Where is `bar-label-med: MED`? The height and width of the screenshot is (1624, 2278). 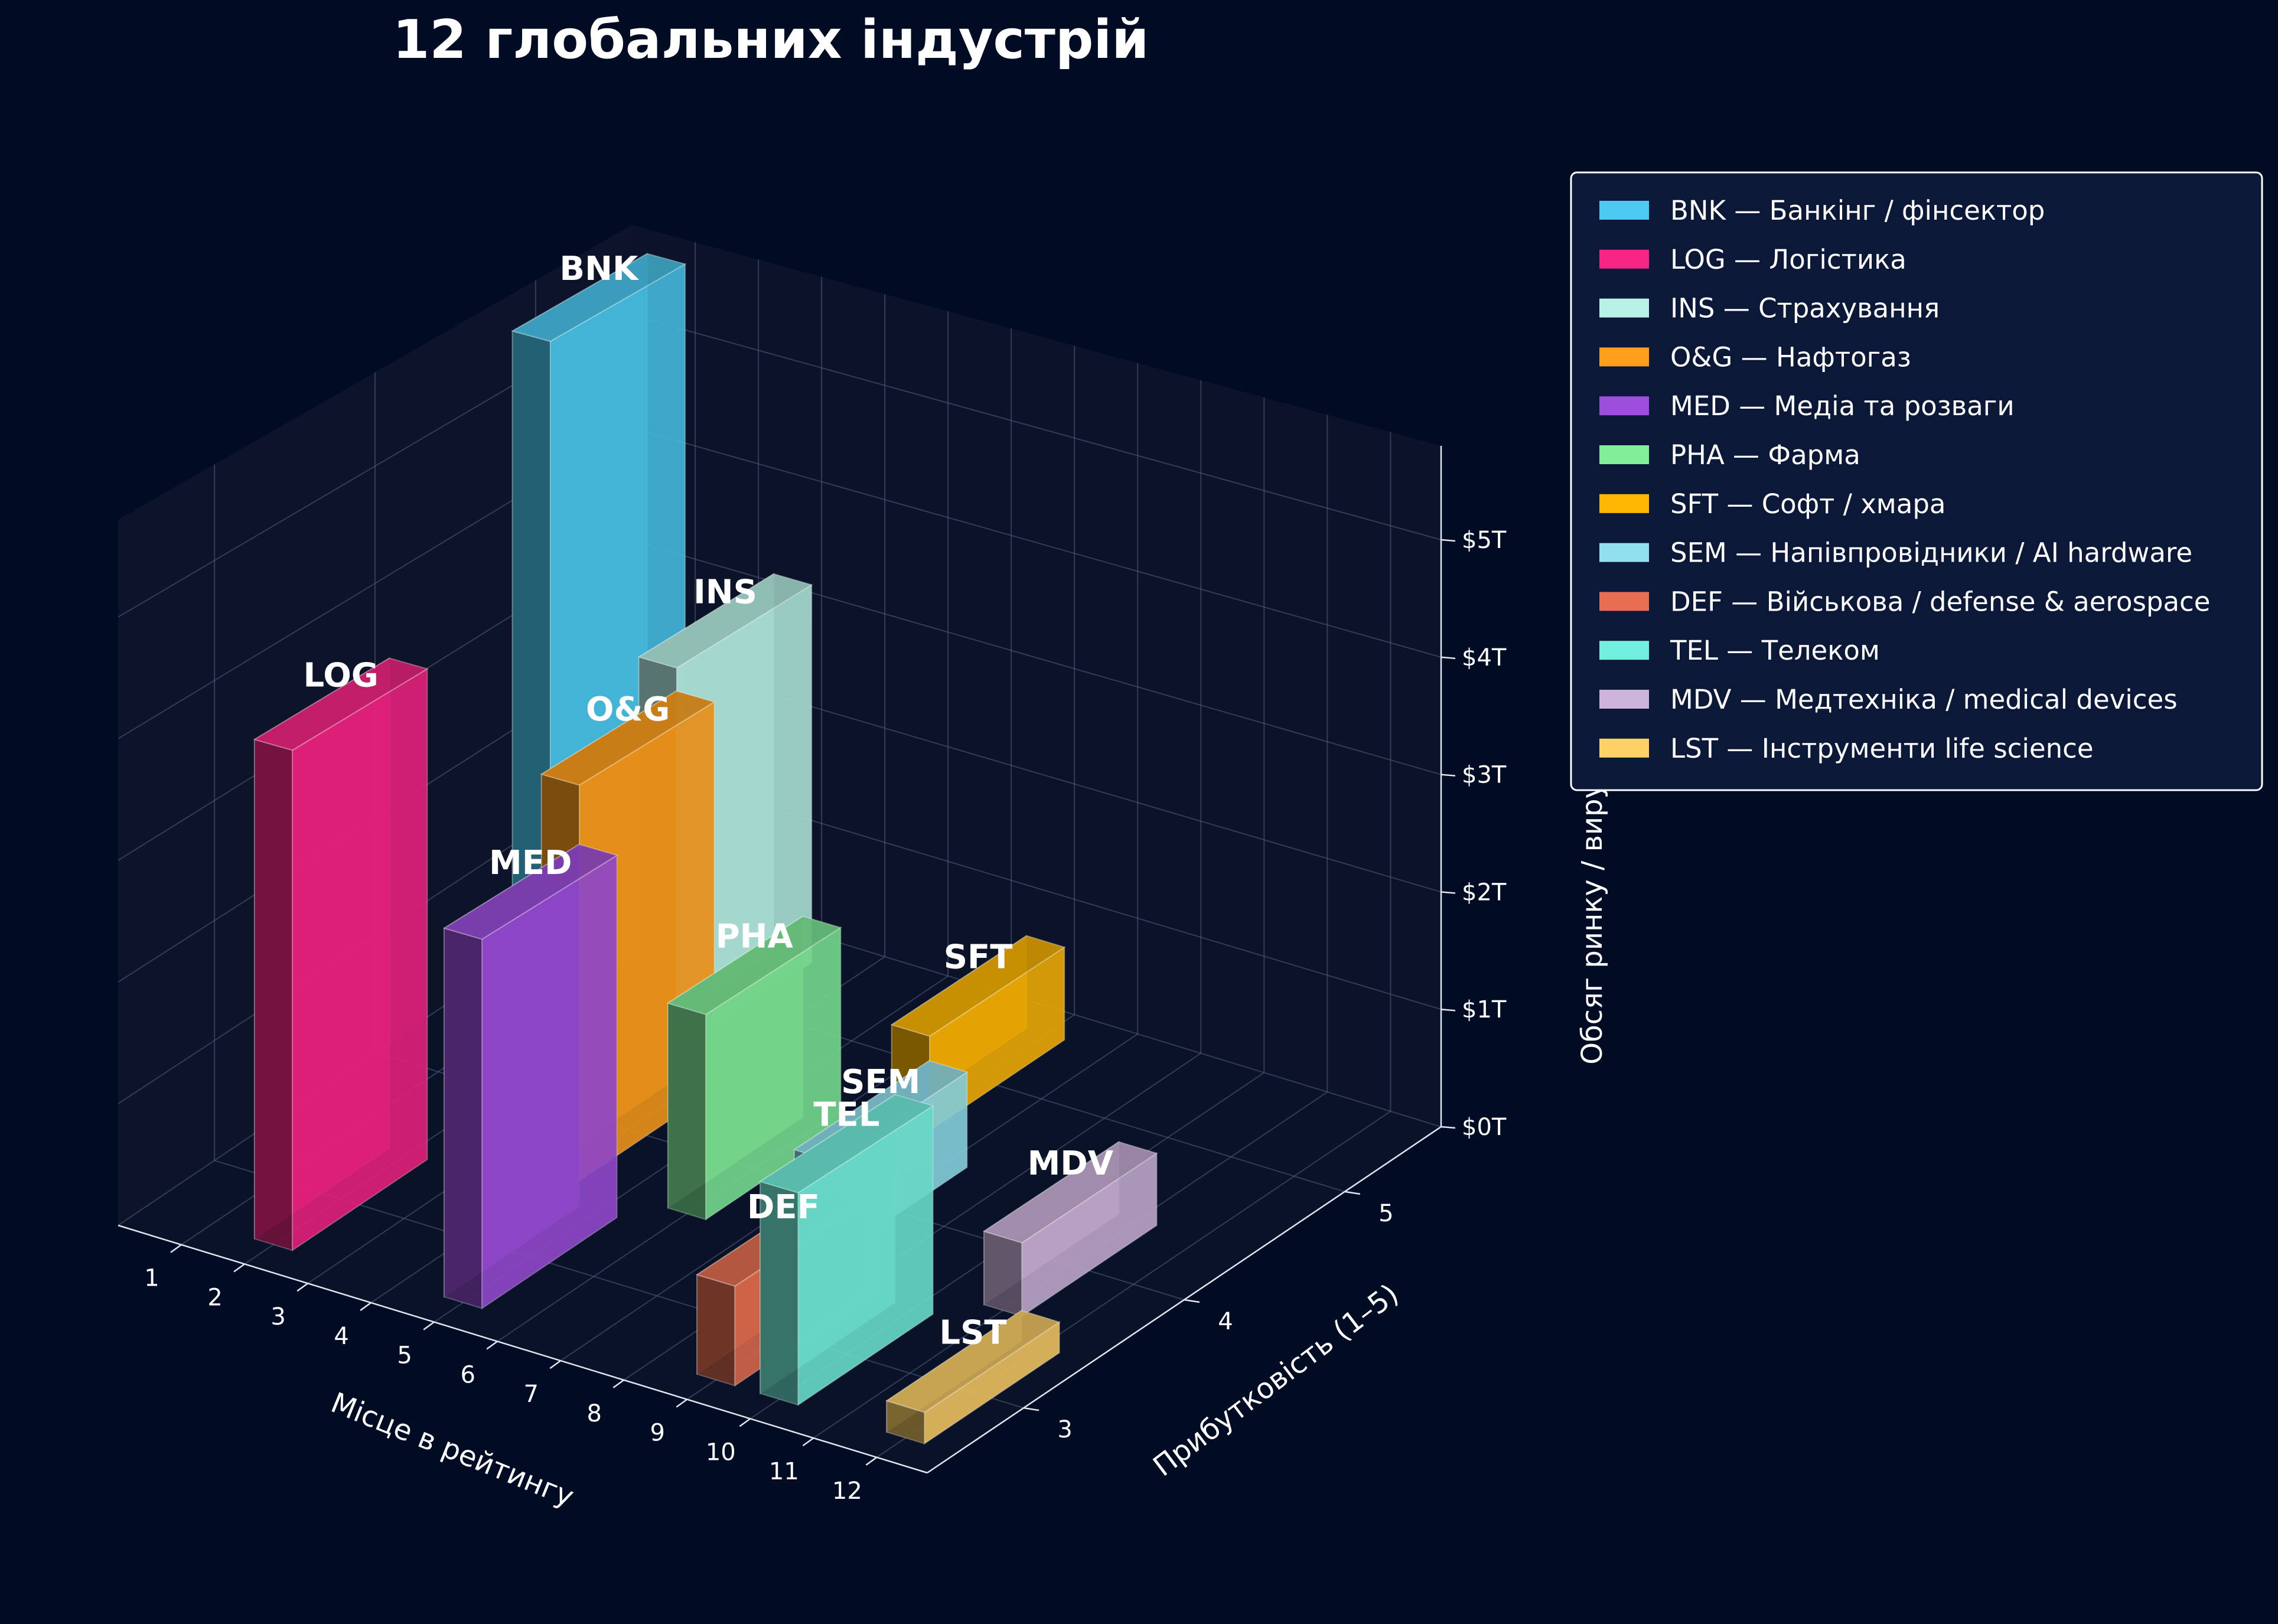
bar-label-med: MED is located at coordinates (530, 863).